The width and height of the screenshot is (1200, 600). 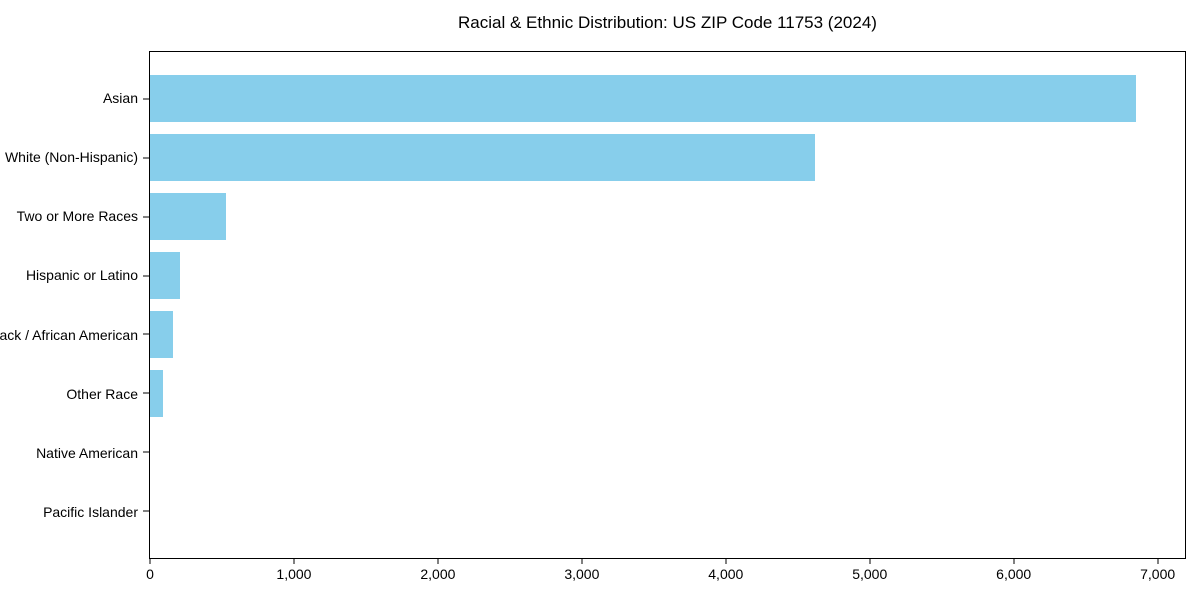 What do you see at coordinates (81, 275) in the screenshot?
I see `y-tick-label: Hispanic or Latino` at bounding box center [81, 275].